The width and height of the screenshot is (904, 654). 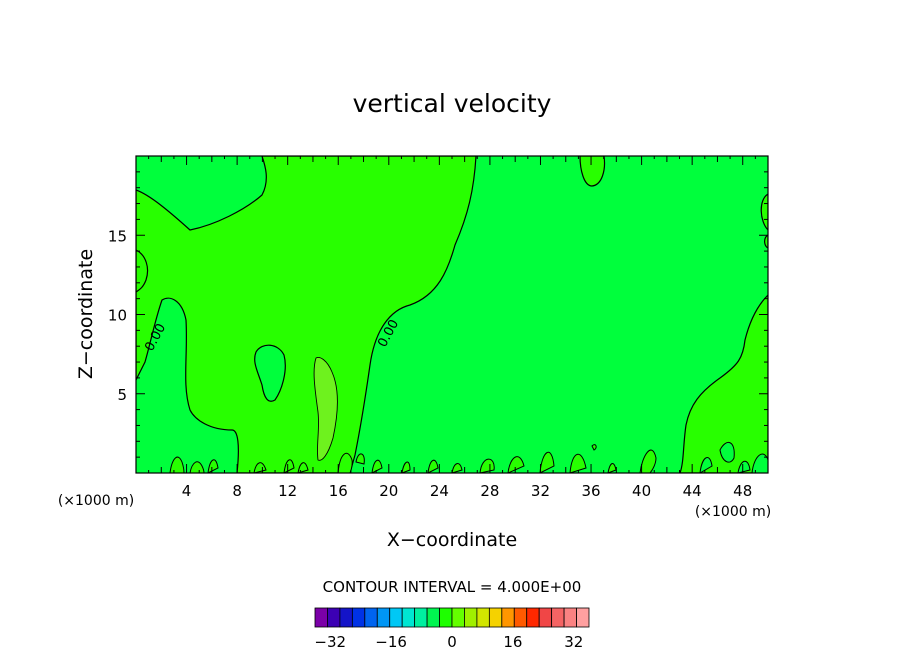 What do you see at coordinates (733, 457) in the screenshot?
I see `surface-contours-right` at bounding box center [733, 457].